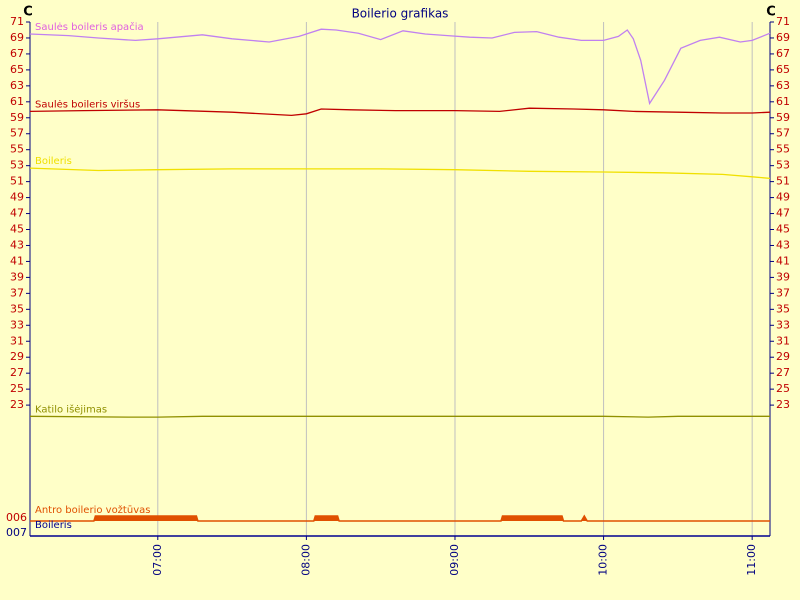 Image resolution: width=800 pixels, height=600 pixels. I want to click on x-tick-label: 08:00, so click(305, 560).